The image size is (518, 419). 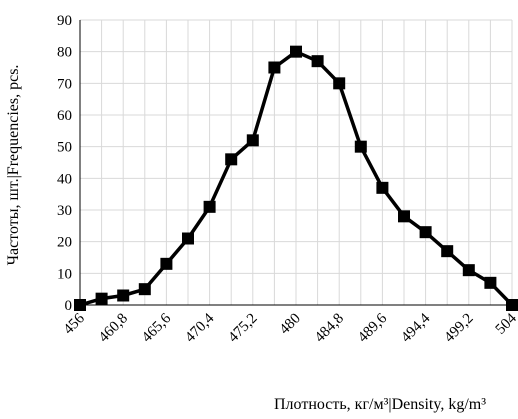 I want to click on x-tick-label: 504, so click(x=505, y=324).